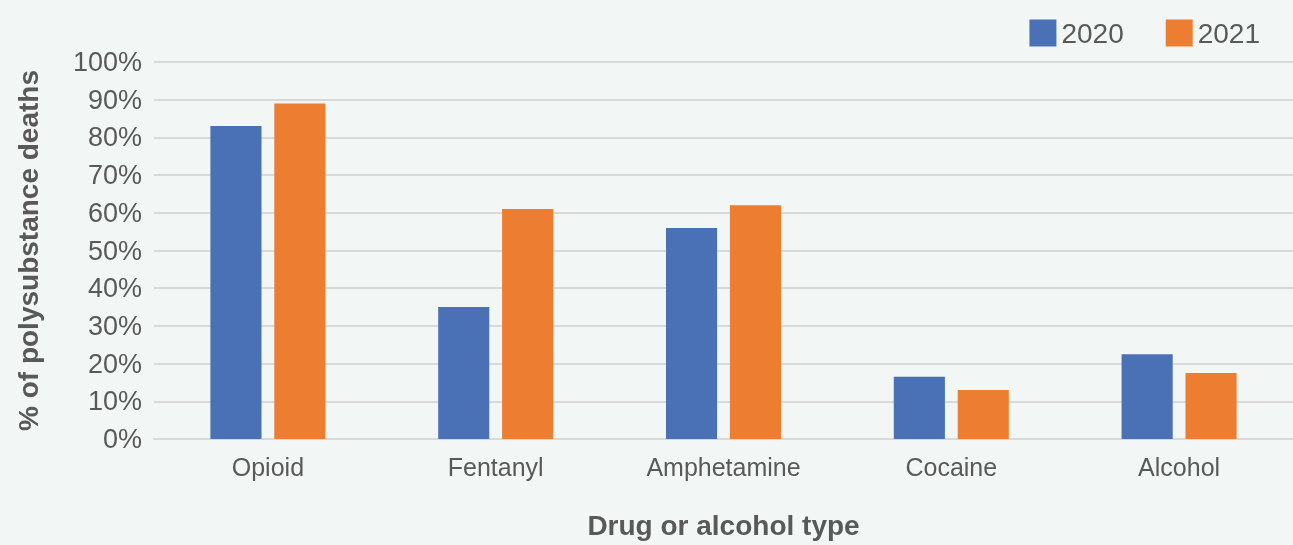 The image size is (1293, 545). I want to click on x-axis-title: Drug or alcohol type, so click(723, 525).